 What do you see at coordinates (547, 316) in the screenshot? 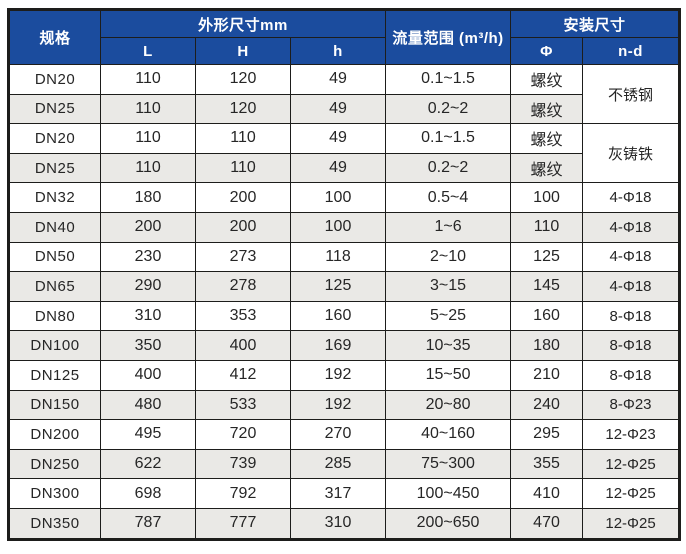
I see `phi-cell: 160` at bounding box center [547, 316].